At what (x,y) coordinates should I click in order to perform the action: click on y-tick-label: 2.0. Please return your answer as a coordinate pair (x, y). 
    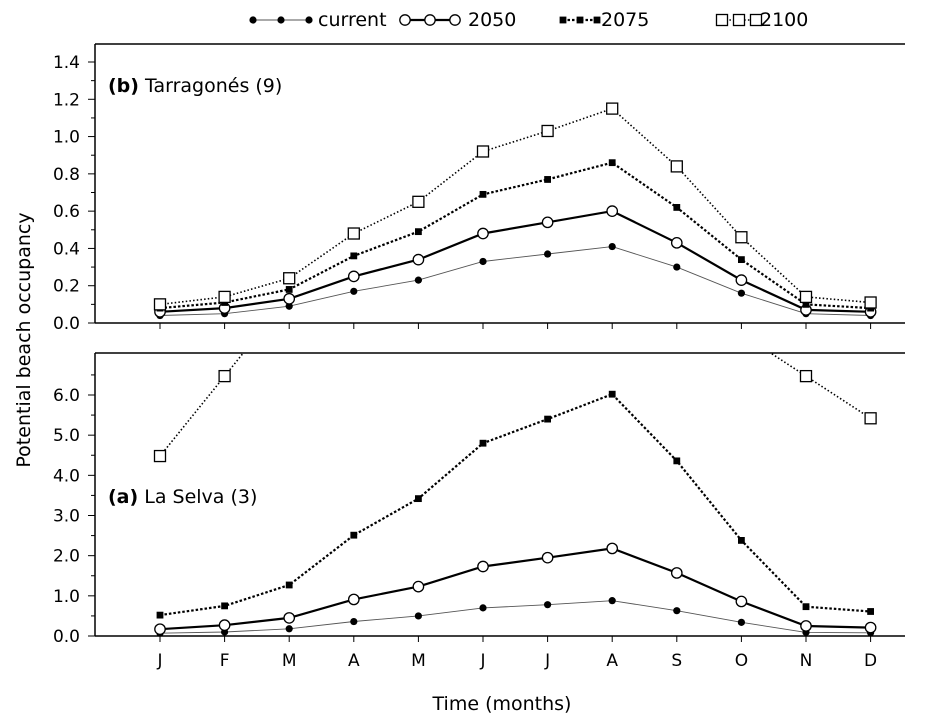
    Looking at the image, I should click on (66, 557).